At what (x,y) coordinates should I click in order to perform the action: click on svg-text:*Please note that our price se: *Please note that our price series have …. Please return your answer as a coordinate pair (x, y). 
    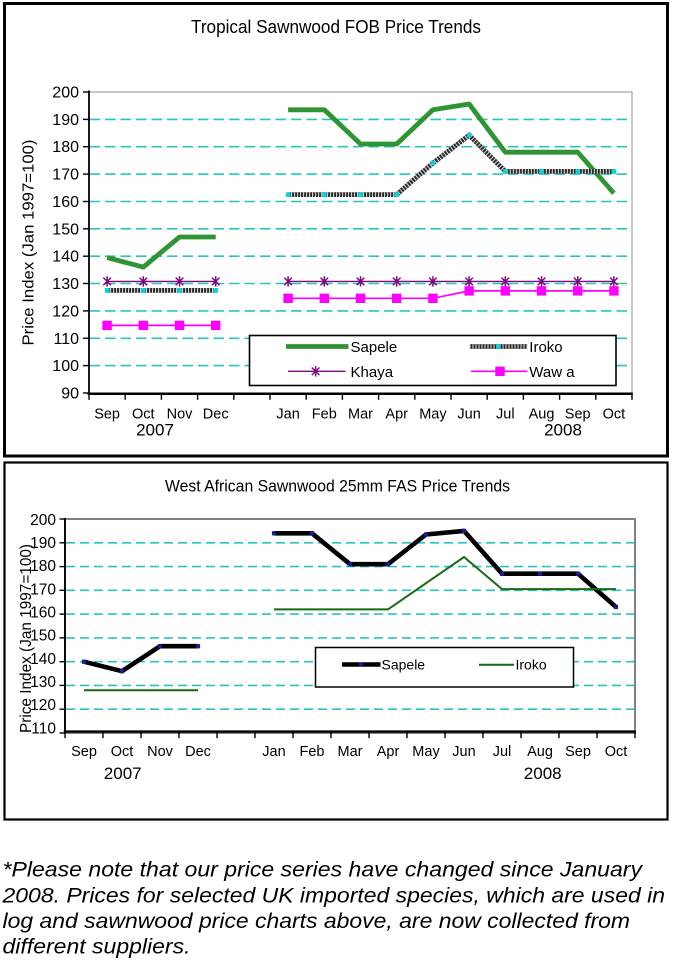
    Looking at the image, I should click on (323, 870).